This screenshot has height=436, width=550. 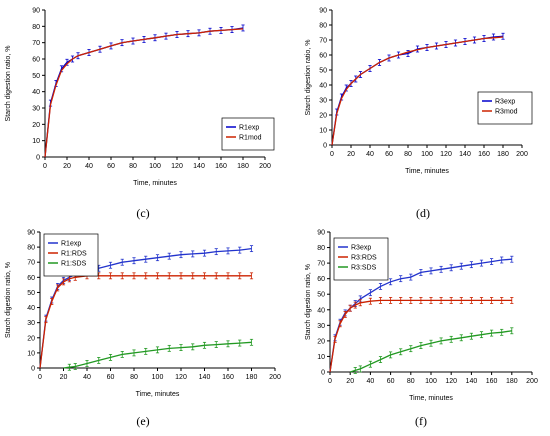 I want to click on caption-e: (e), so click(x=143, y=421).